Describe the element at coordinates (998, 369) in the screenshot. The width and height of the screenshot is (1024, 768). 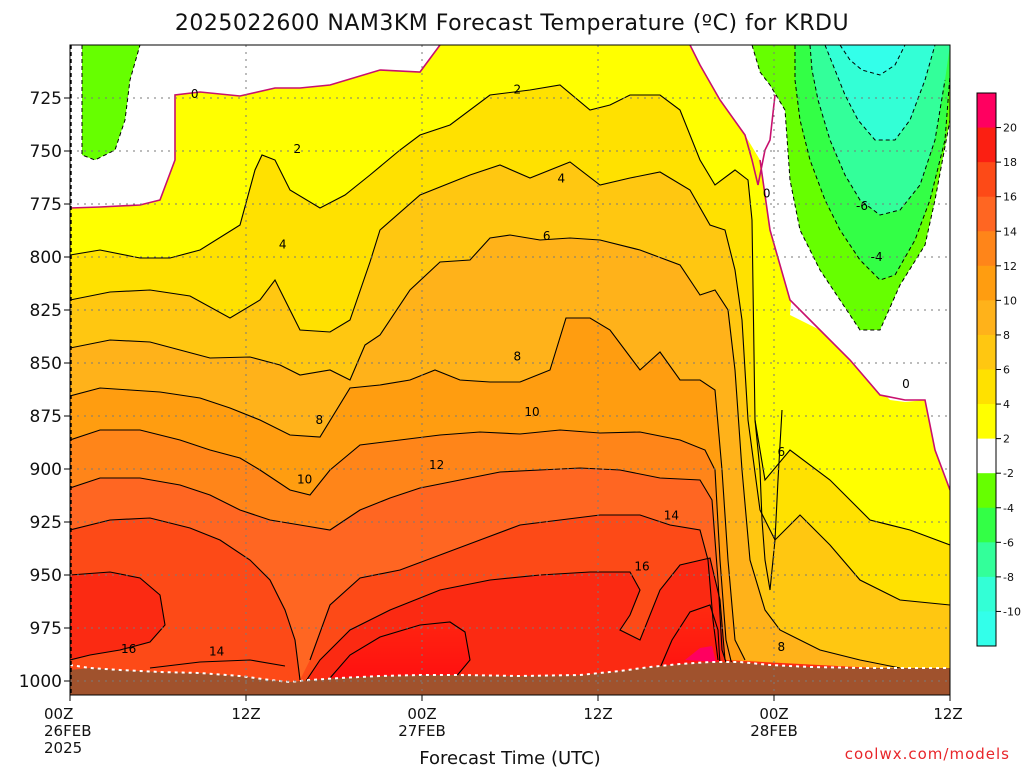
I see `colorbar: 20 18 16 14 12 10 8 6 4 2 -2 -4 -6 -8 -10` at that location.